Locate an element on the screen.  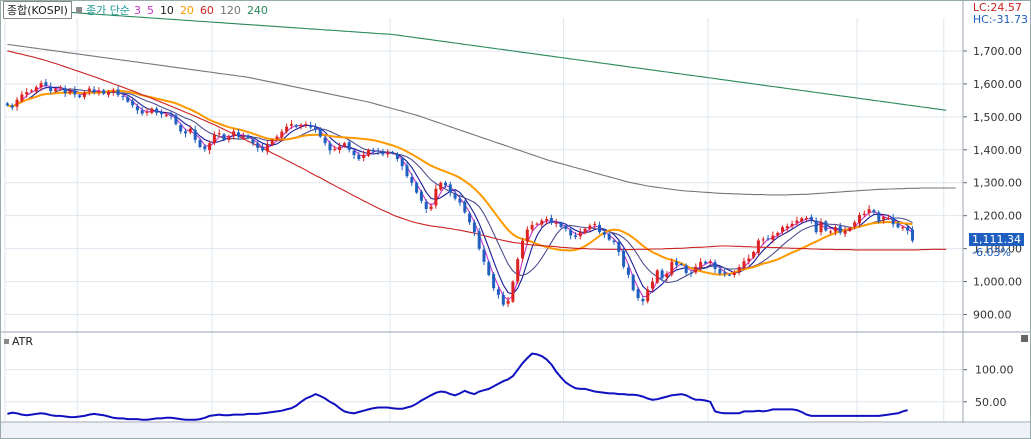
ma-period-20: 20 is located at coordinates (186, 10).